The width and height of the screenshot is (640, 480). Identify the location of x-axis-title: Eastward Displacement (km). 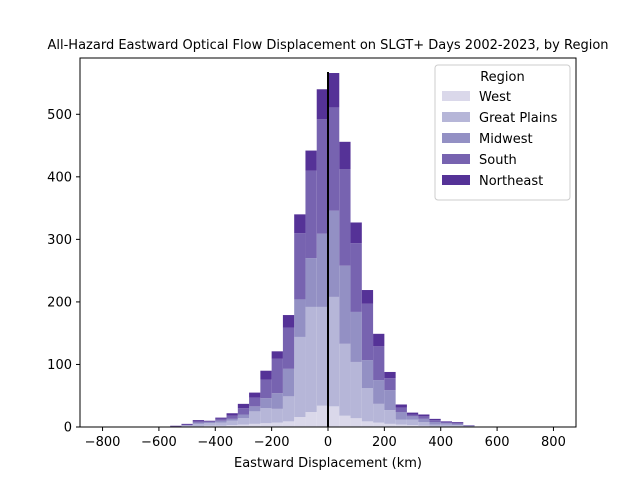
(328, 463).